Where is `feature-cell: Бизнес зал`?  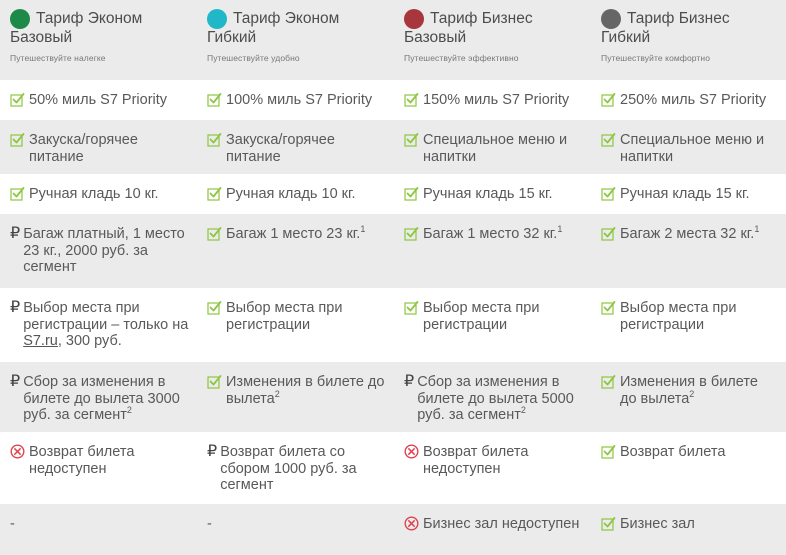 feature-cell: Бизнес зал is located at coordinates (688, 529).